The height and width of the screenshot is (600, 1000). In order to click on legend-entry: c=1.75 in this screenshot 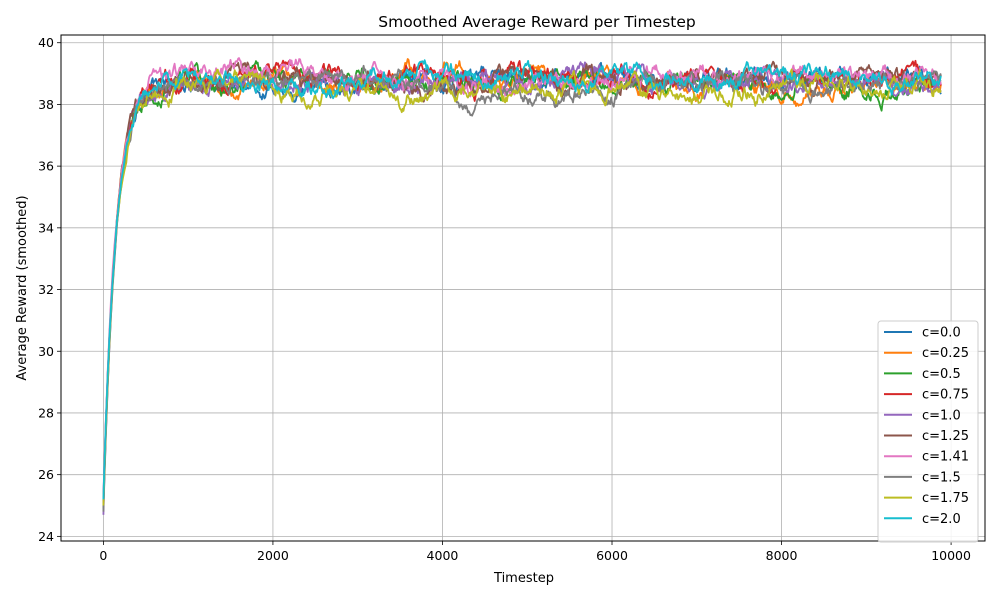, I will do `click(945, 498)`.